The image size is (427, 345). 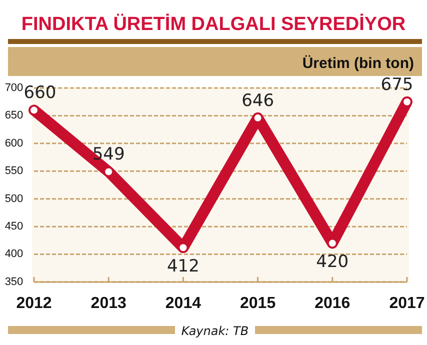 What do you see at coordinates (14, 198) in the screenshot?
I see `y-tick-label: 500` at bounding box center [14, 198].